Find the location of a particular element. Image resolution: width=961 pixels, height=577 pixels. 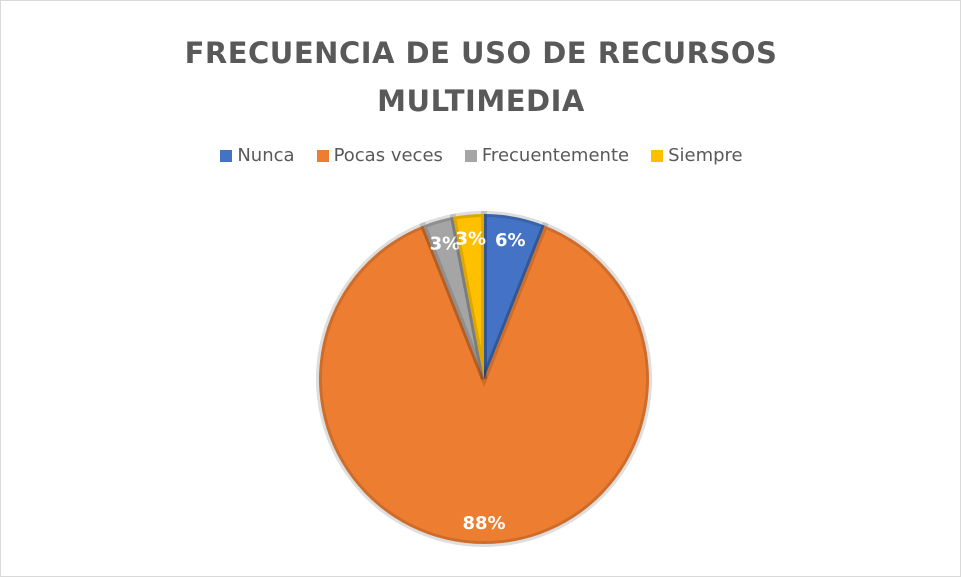

legend-label: Frecuentemente is located at coordinates (555, 155).